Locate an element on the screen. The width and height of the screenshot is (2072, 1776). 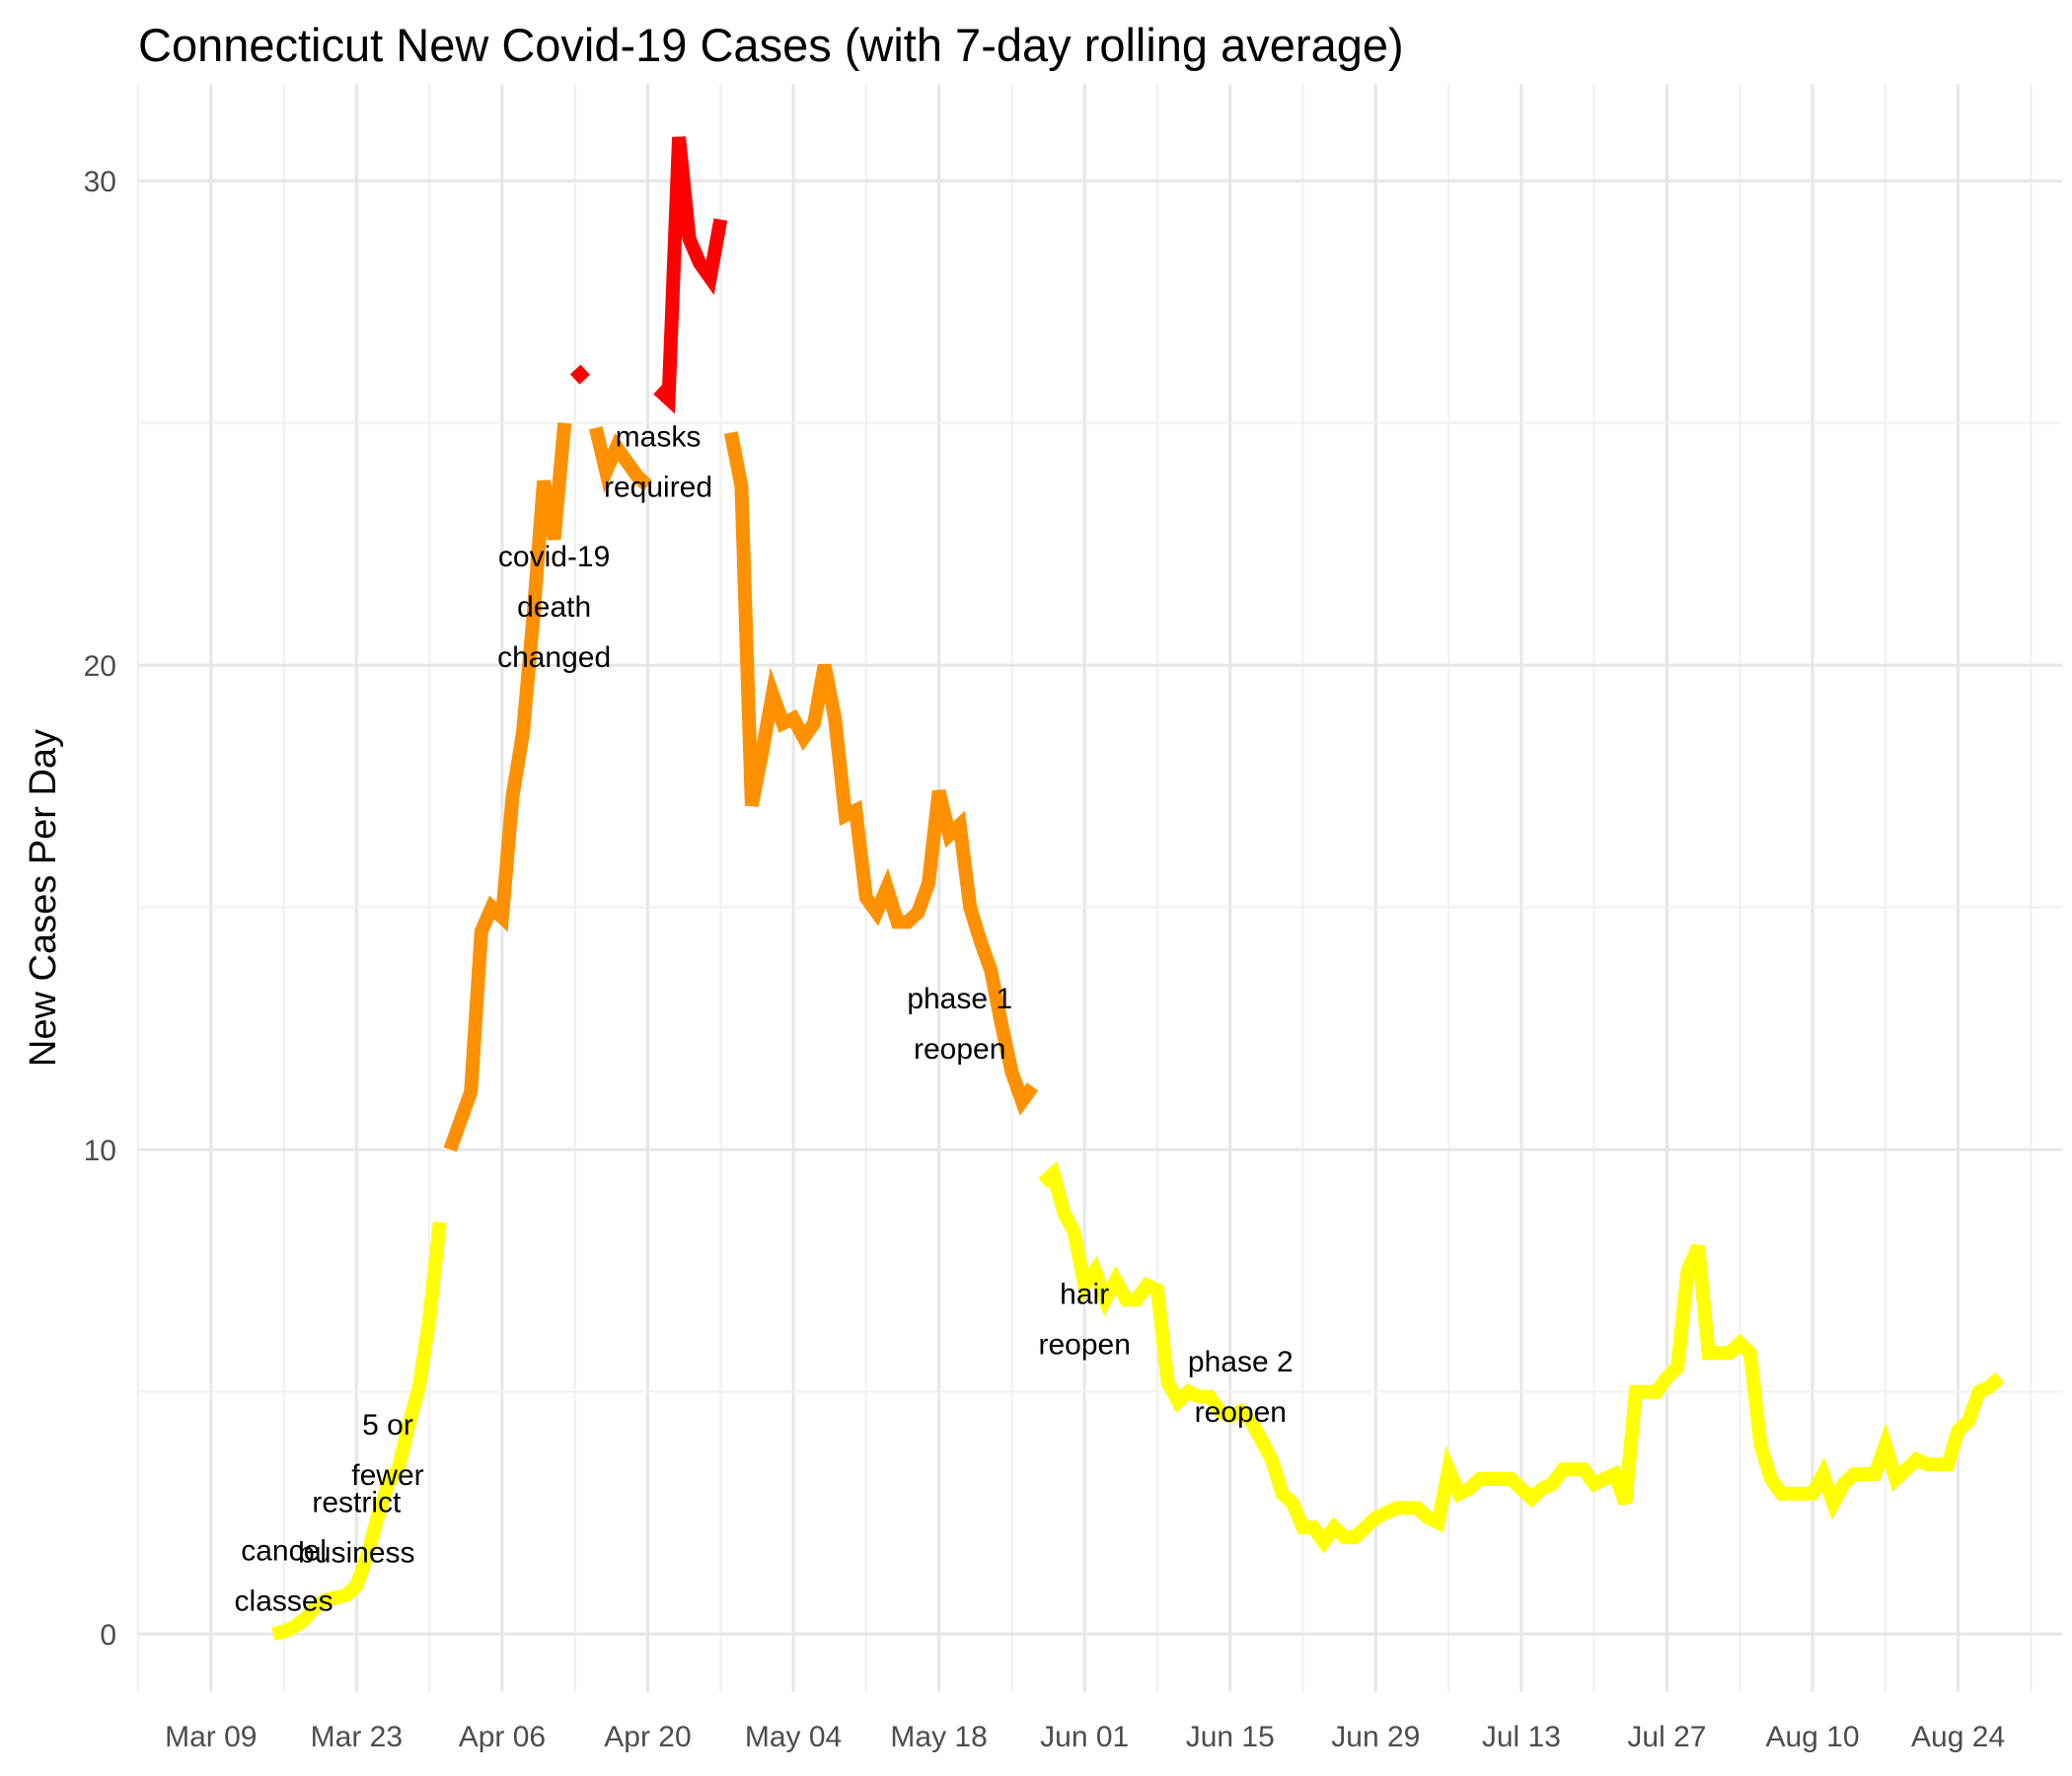
annotation-label: restrict is located at coordinates (357, 1503).